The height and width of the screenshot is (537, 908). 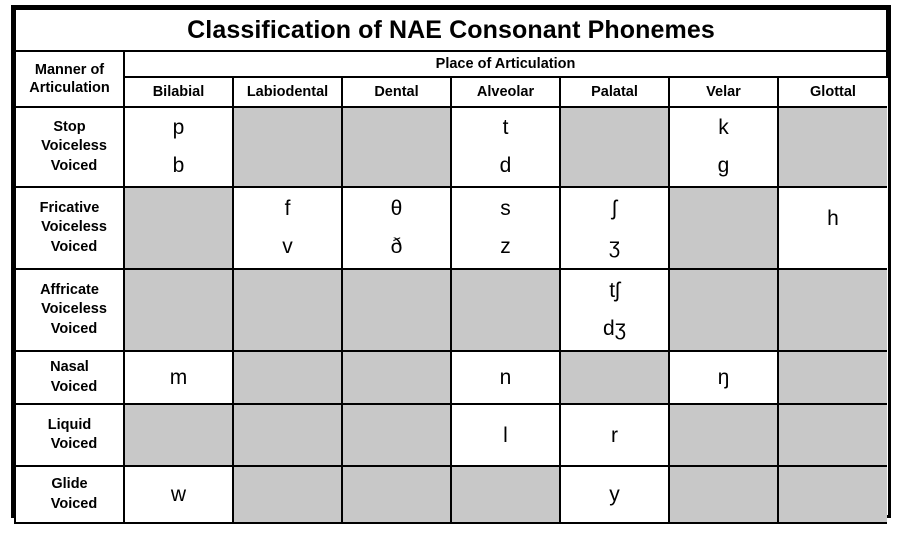 What do you see at coordinates (69, 79) in the screenshot?
I see `manner-of-articulation-header: Manner of Articulation` at bounding box center [69, 79].